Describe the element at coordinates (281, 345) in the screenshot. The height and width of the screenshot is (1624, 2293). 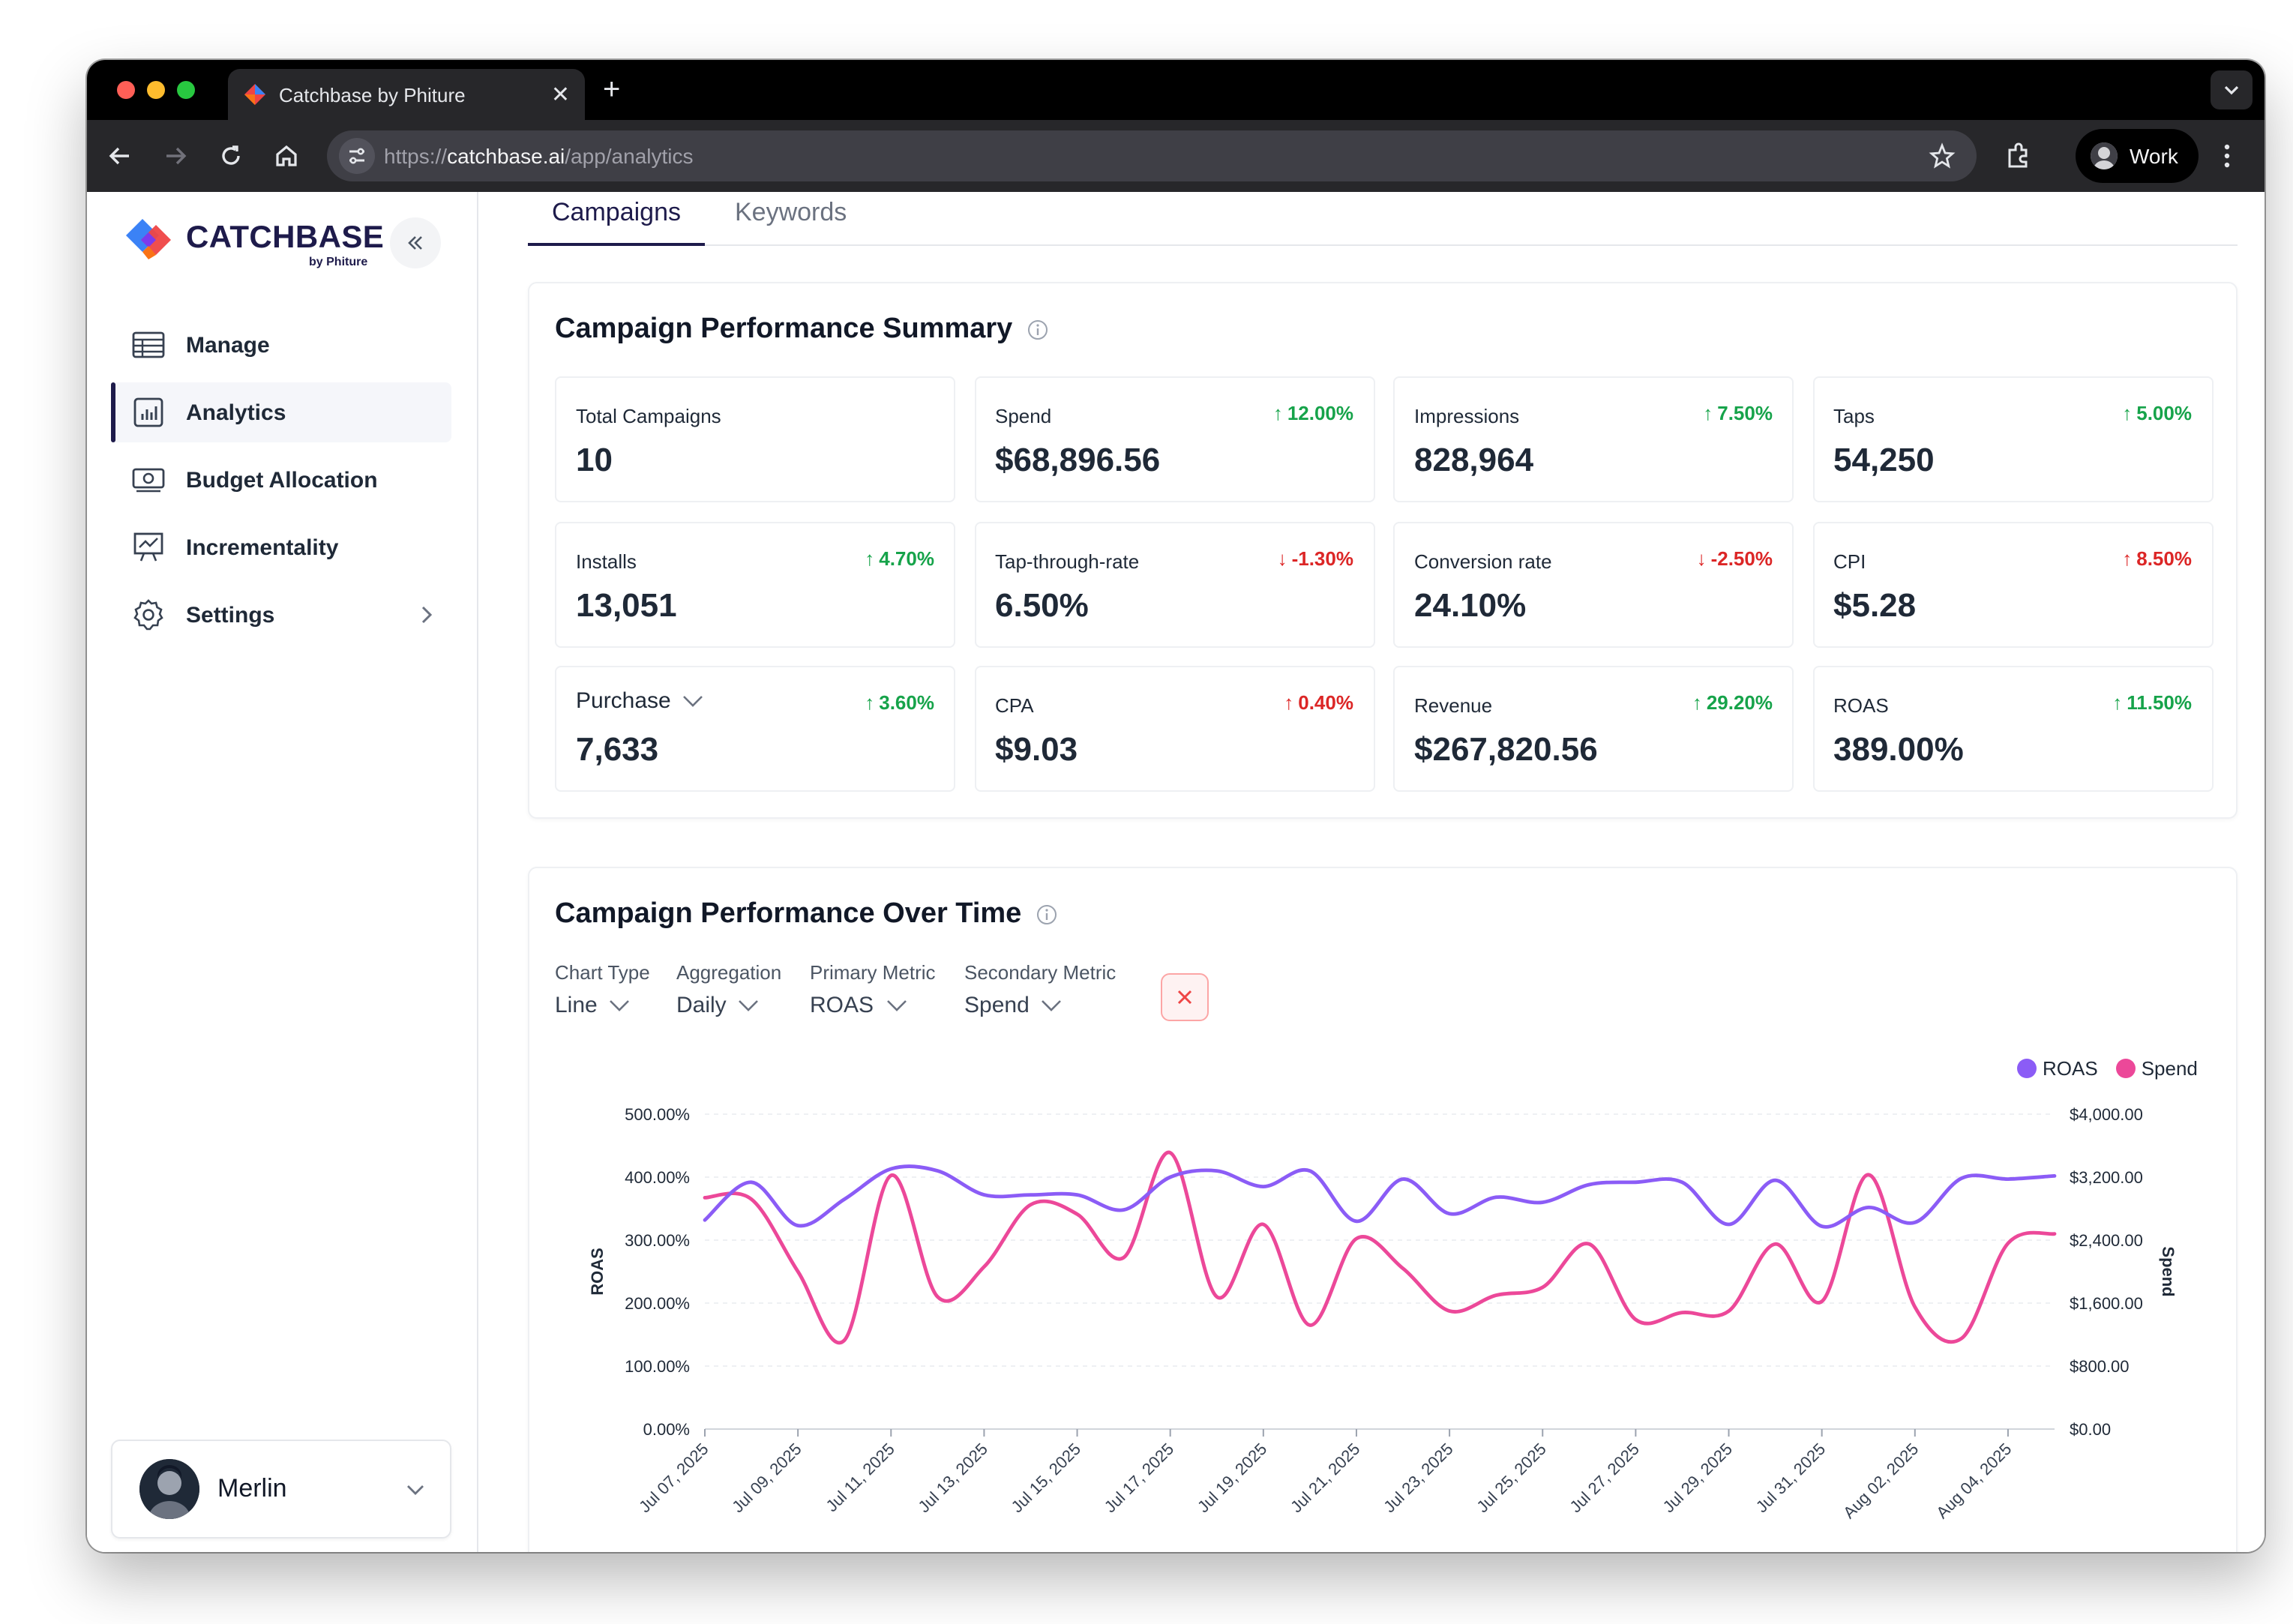
I see `sidebar-item-manage: Manage` at that location.